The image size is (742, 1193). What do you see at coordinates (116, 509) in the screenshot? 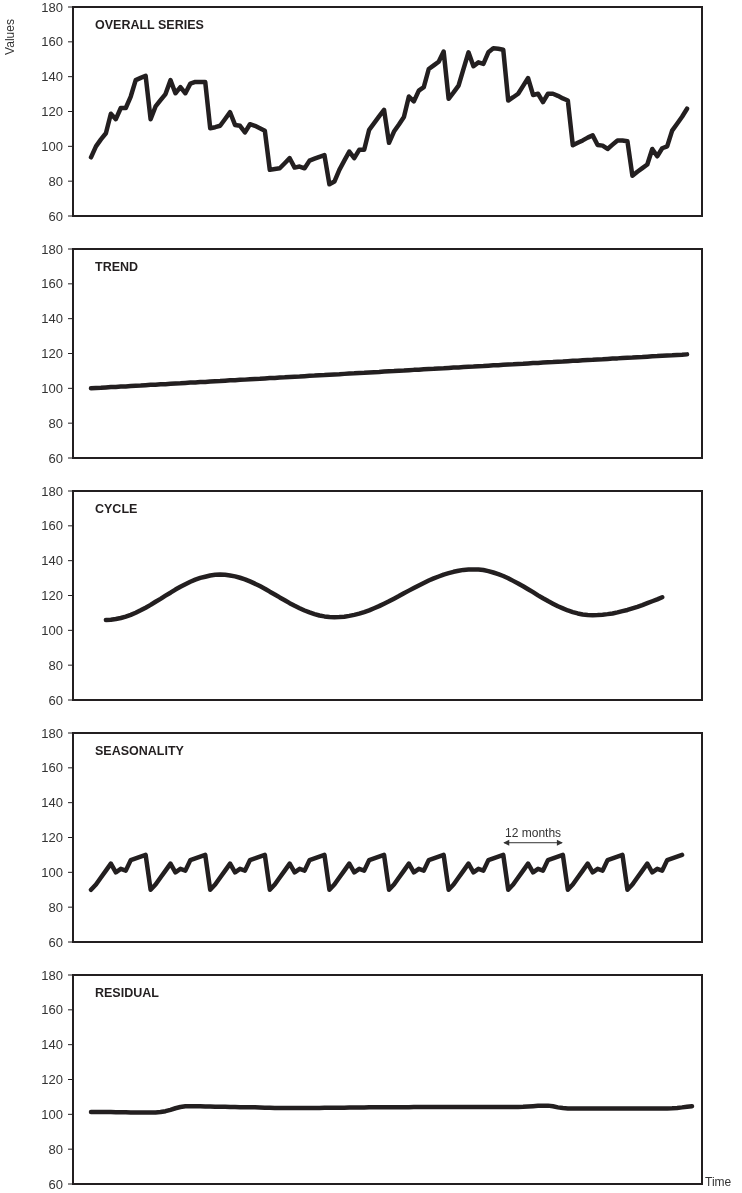
I see `text: CYCLE` at bounding box center [116, 509].